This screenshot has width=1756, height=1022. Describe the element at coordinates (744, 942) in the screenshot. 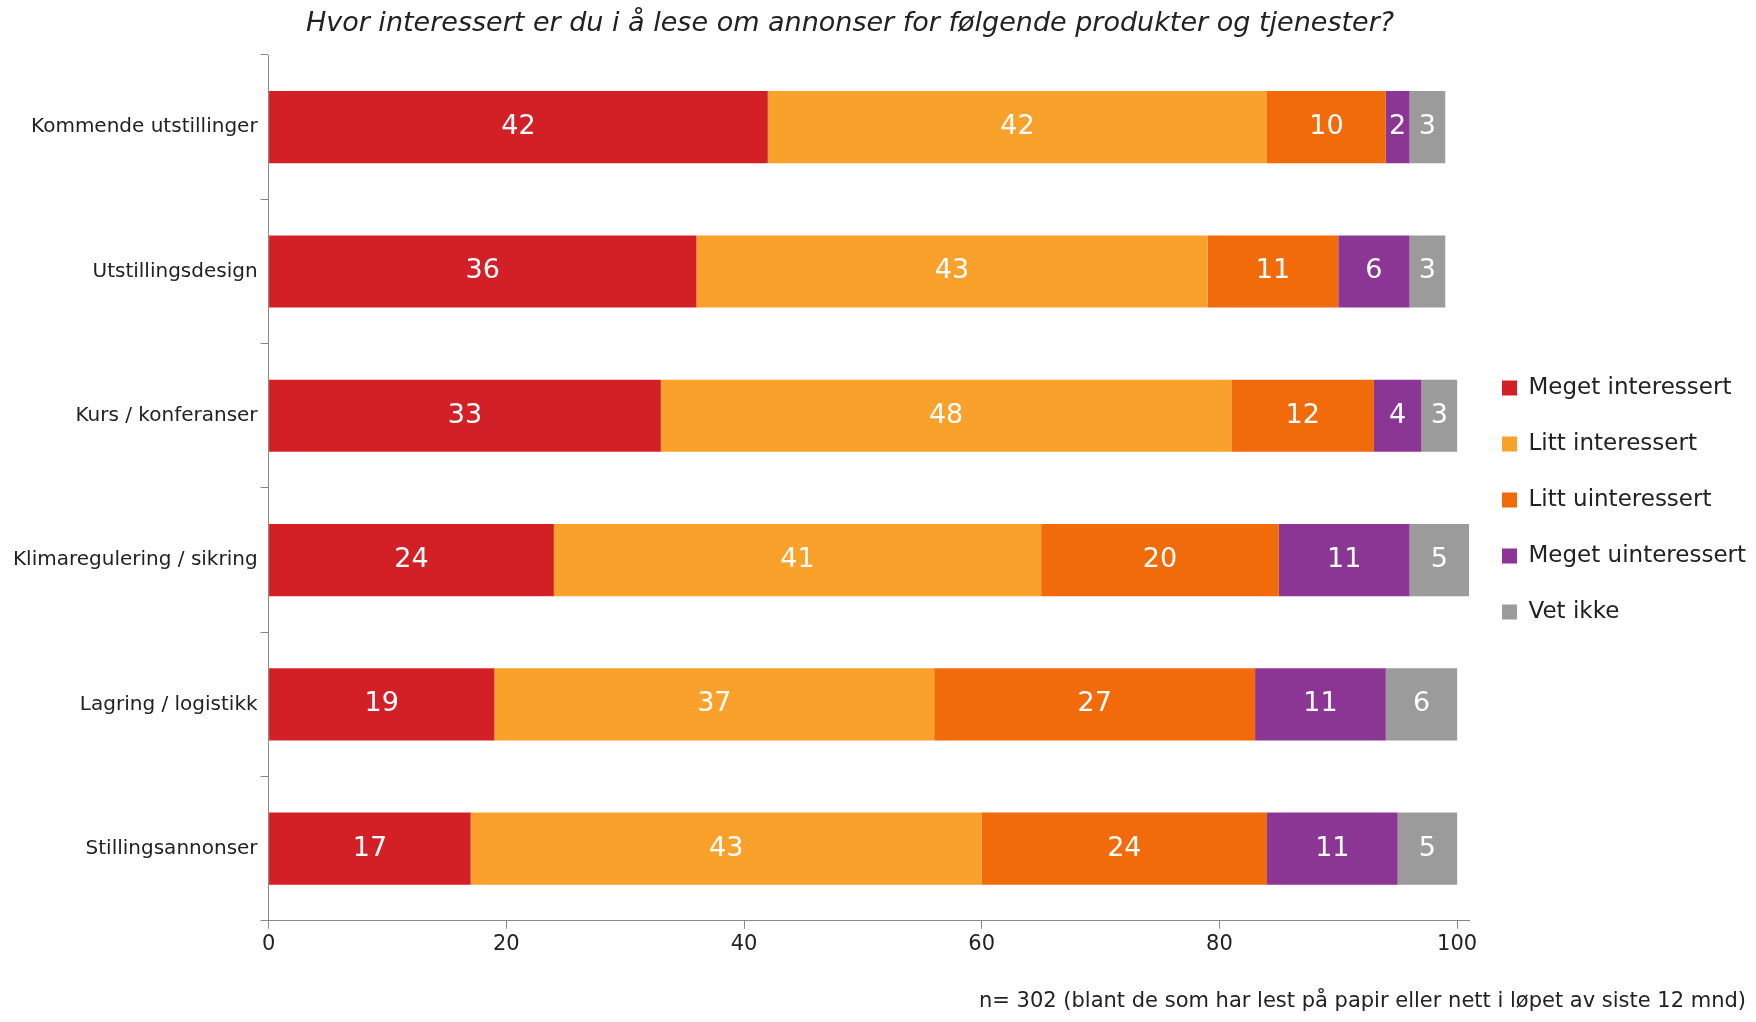

I see `x-tick-label: 40` at that location.